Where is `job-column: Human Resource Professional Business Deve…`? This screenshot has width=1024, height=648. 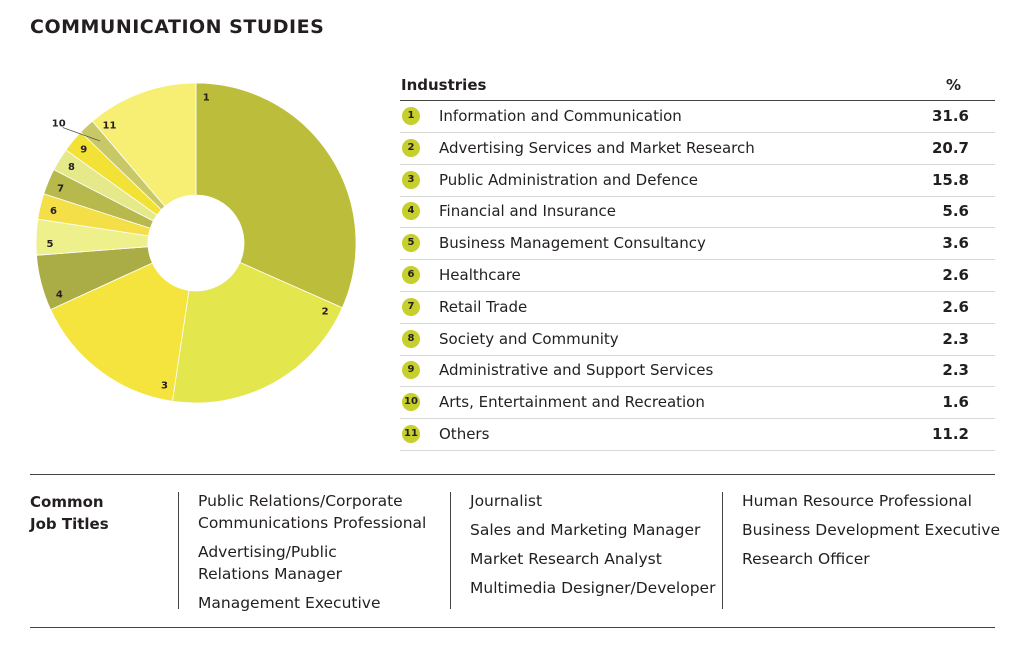 job-column: Human Resource Professional Business Deve… is located at coordinates (871, 533).